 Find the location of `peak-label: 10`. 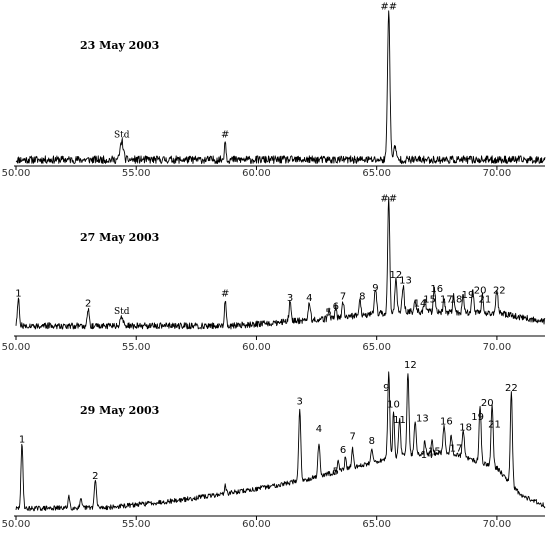

peak-label: 10 is located at coordinates (393, 405).